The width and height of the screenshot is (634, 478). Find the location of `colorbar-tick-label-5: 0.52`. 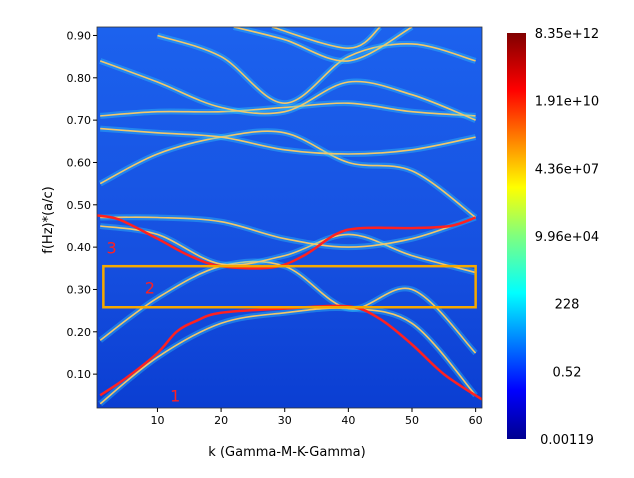

colorbar-tick-label-5: 0.52 is located at coordinates (567, 372).